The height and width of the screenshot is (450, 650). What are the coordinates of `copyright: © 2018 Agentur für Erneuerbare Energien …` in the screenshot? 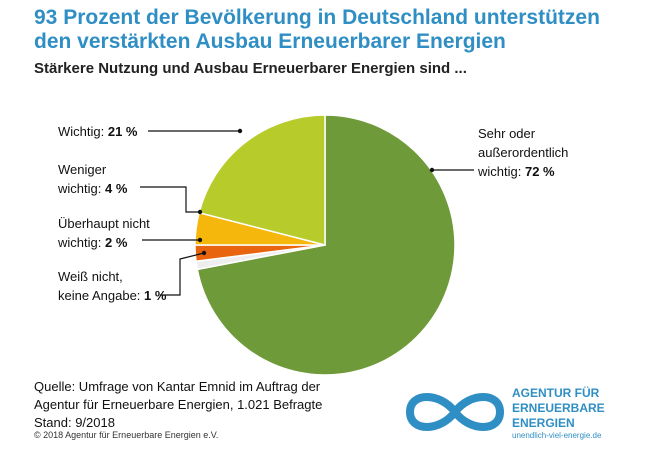 It's located at (126, 435).